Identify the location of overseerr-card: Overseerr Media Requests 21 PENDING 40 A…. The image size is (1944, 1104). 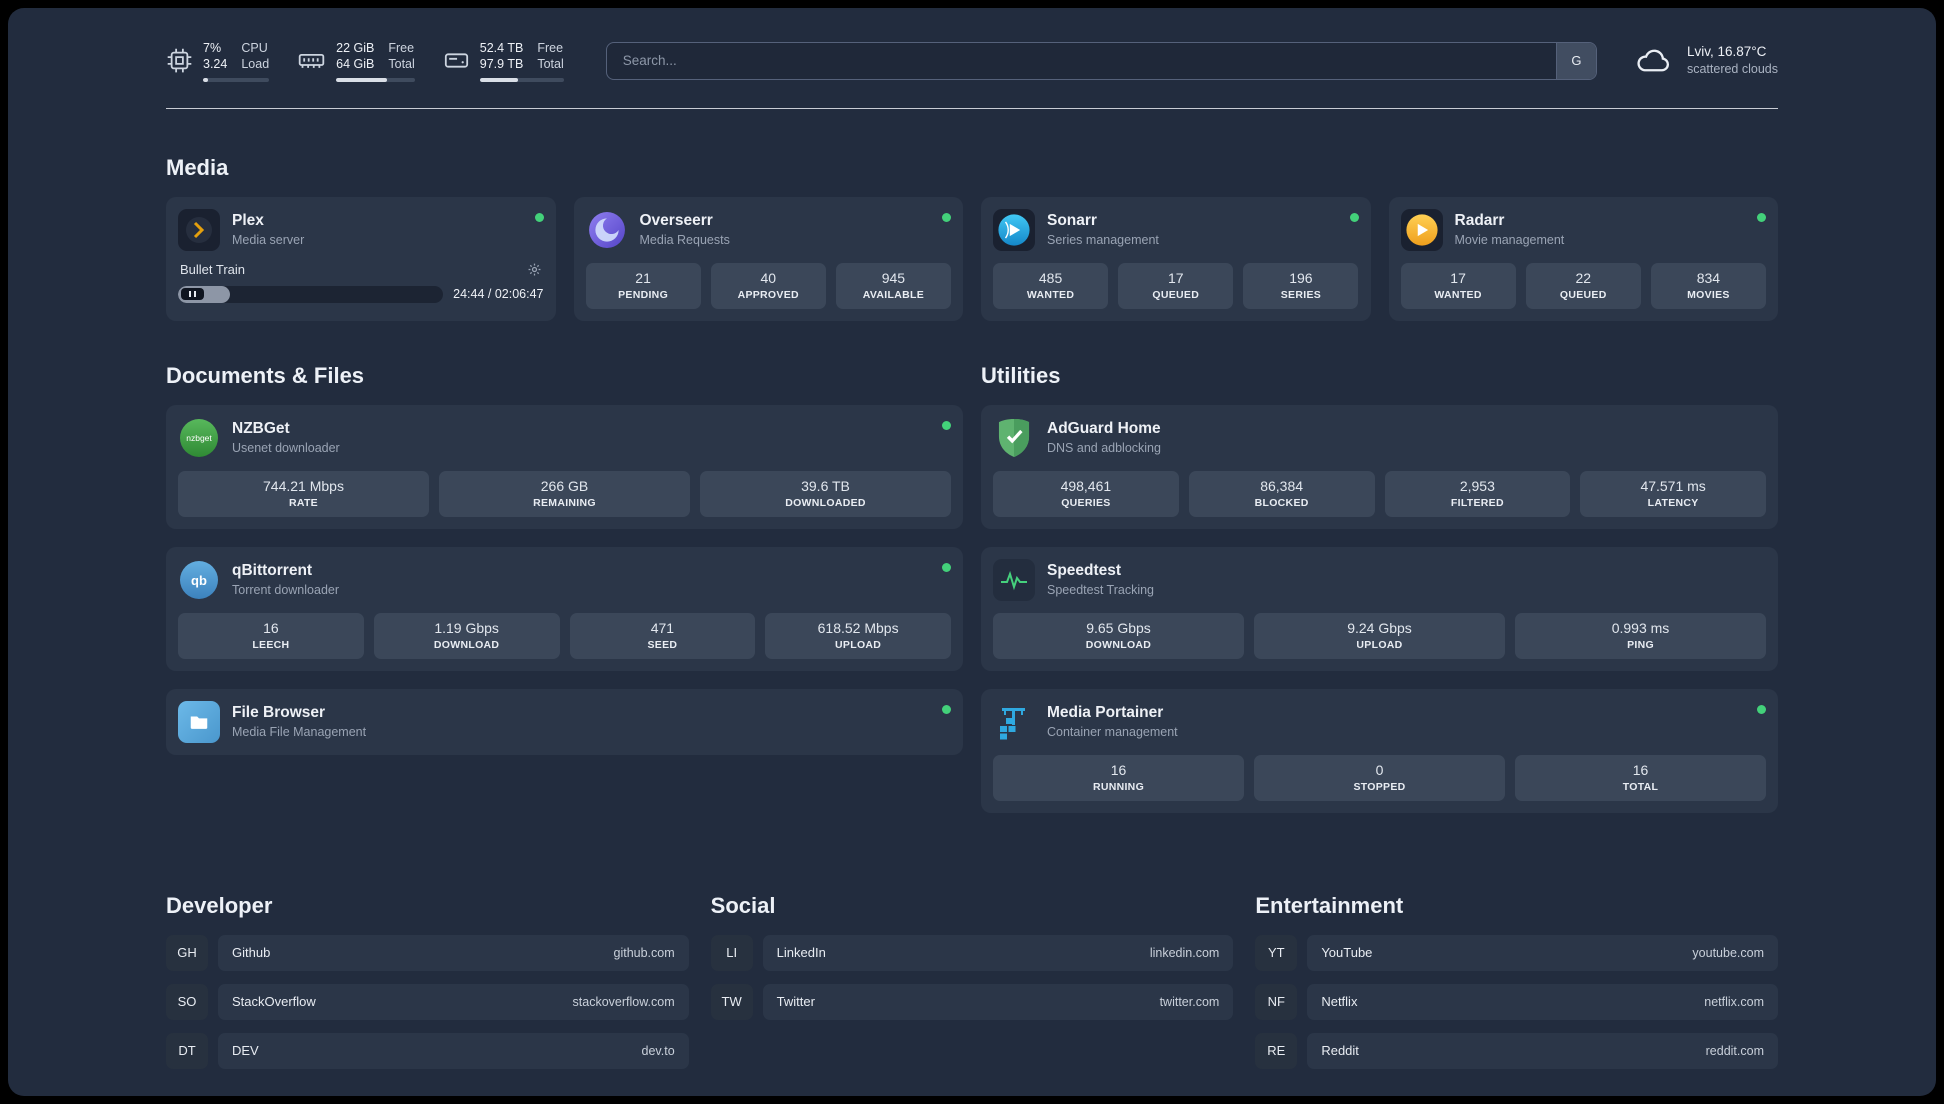
(768, 258).